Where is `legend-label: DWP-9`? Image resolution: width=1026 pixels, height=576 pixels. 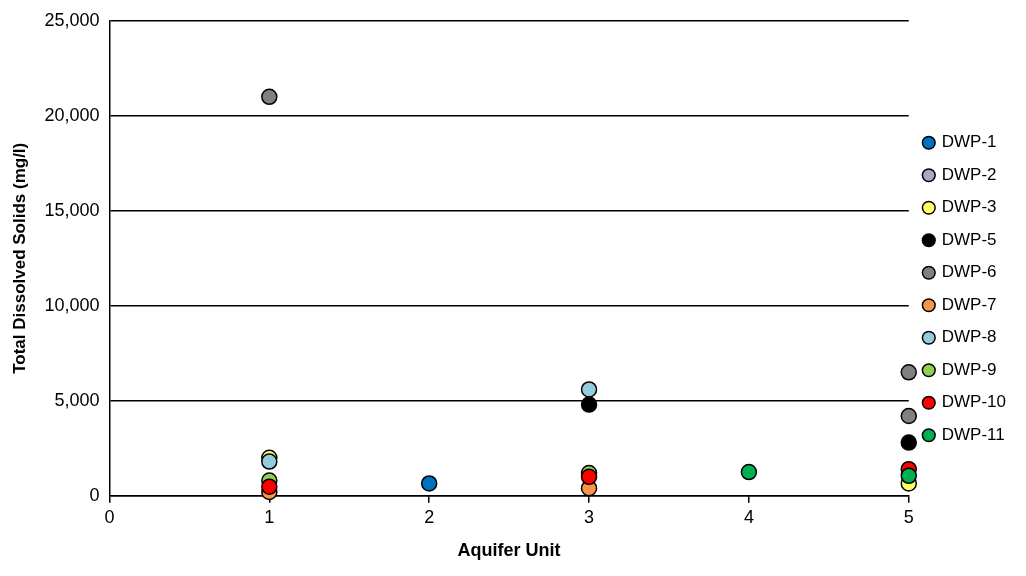 legend-label: DWP-9 is located at coordinates (969, 369).